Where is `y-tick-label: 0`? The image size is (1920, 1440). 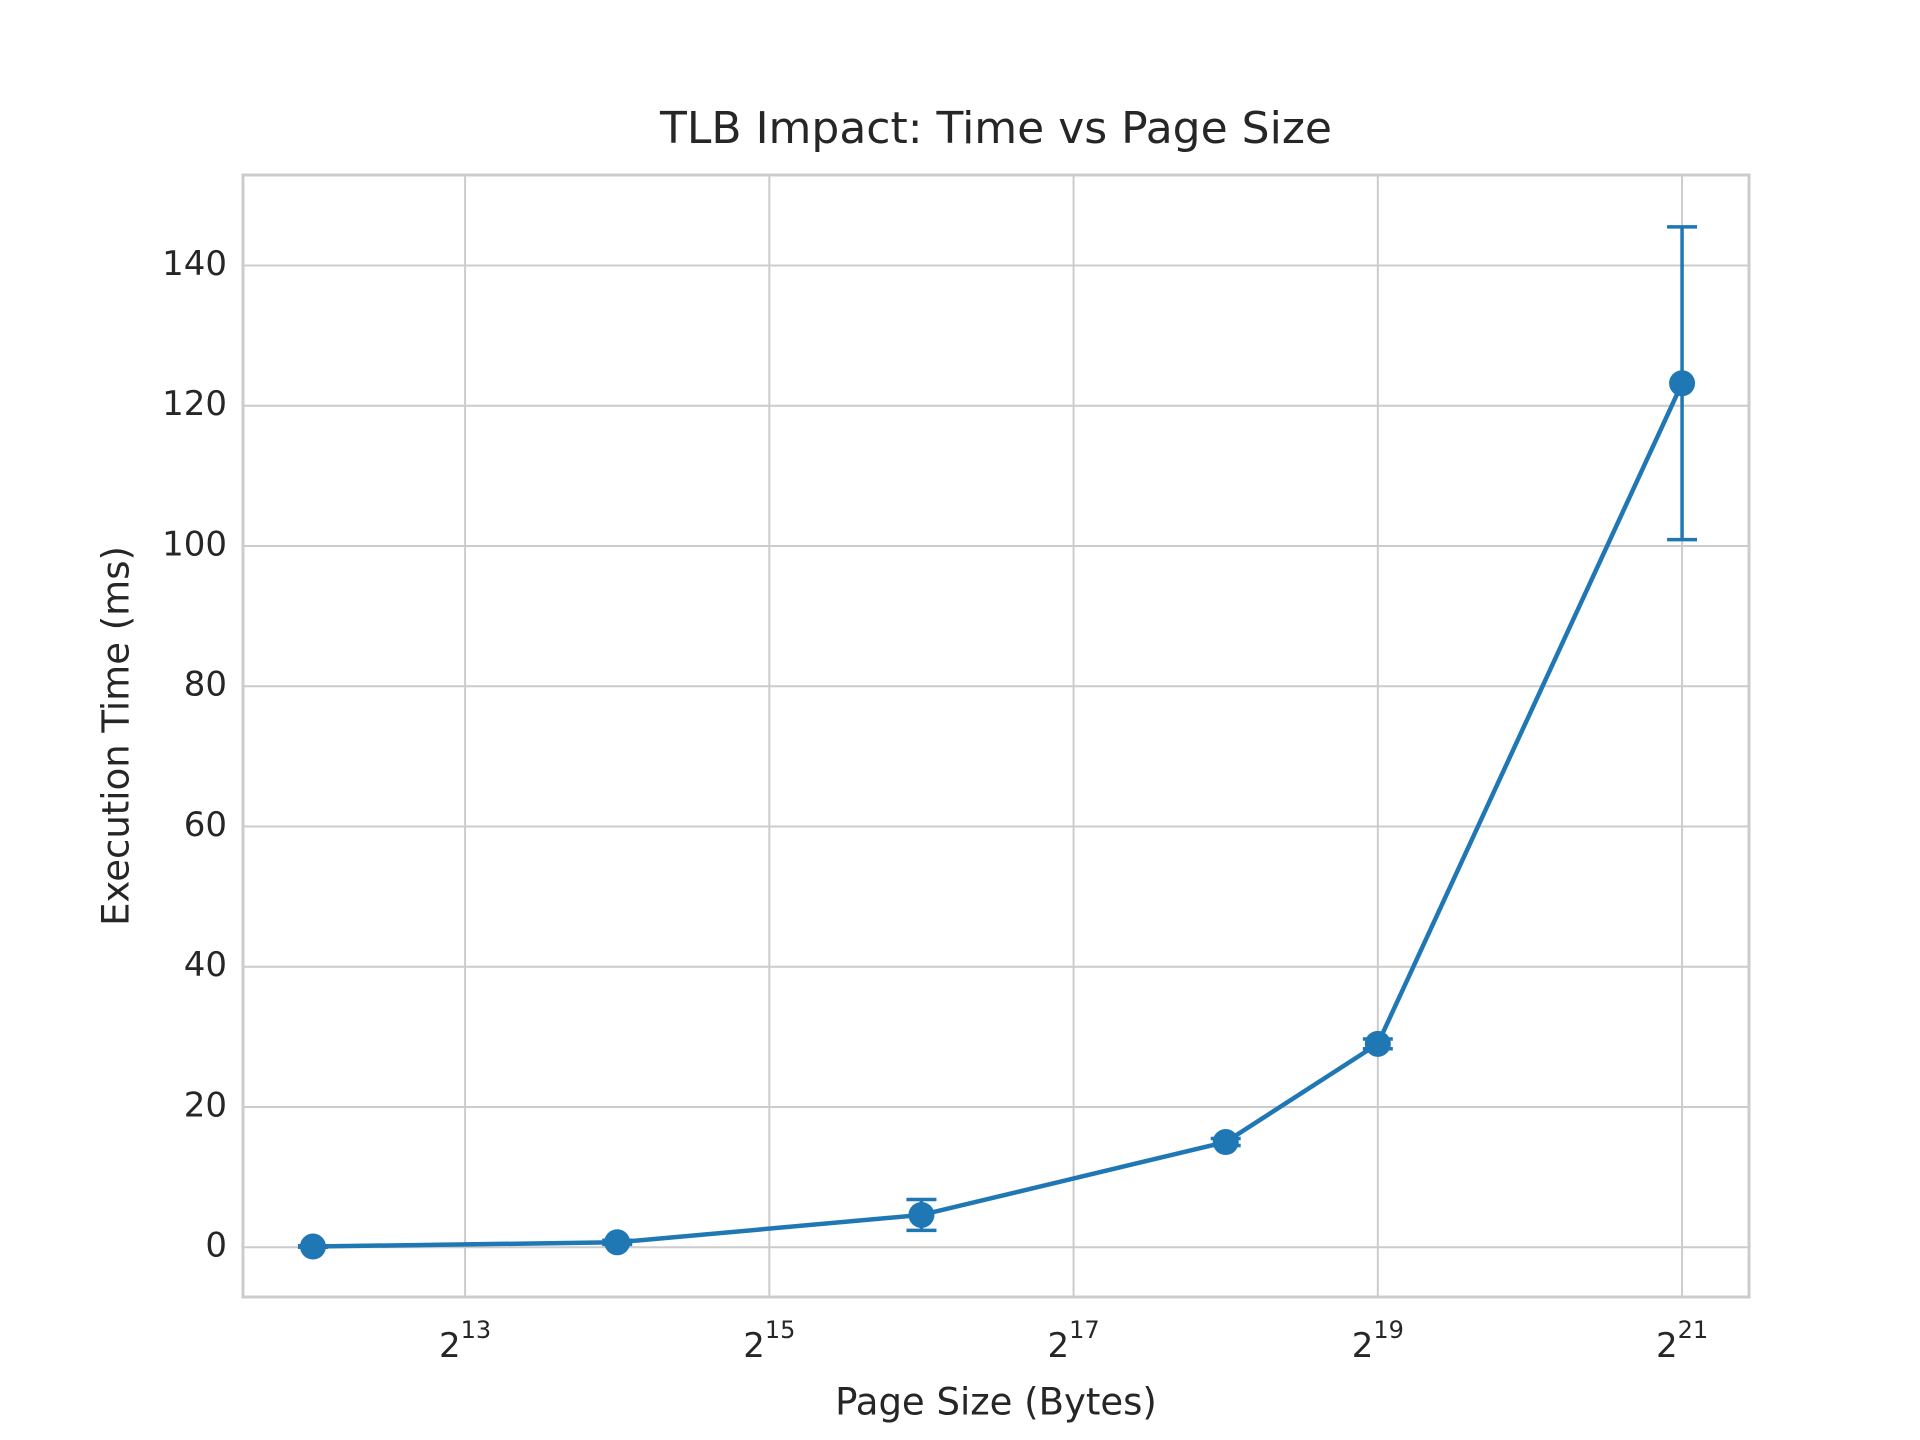
y-tick-label: 0 is located at coordinates (216, 1246).